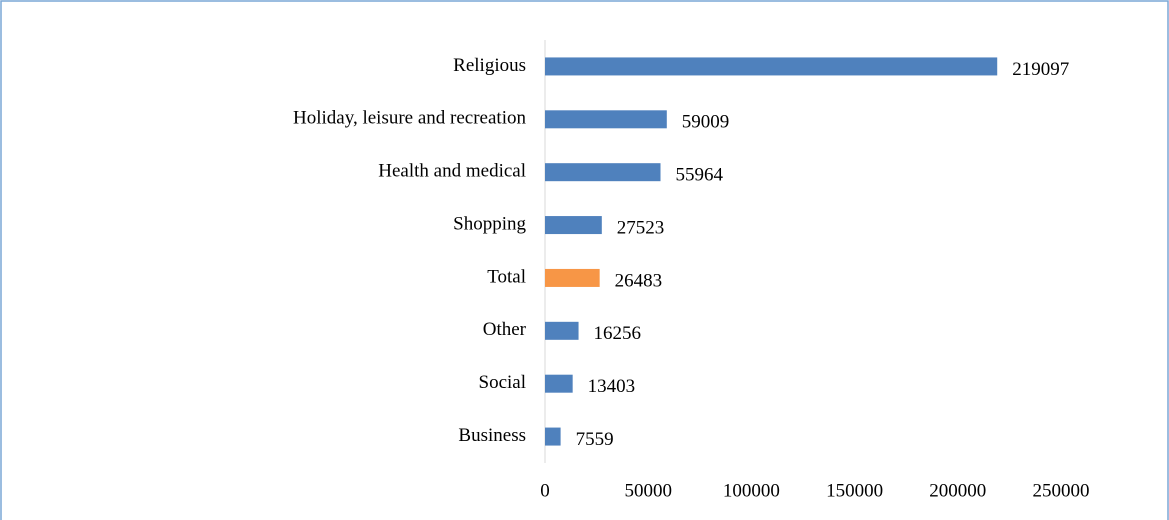 The height and width of the screenshot is (520, 1169). What do you see at coordinates (1040, 69) in the screenshot?
I see `data-label: 219097` at bounding box center [1040, 69].